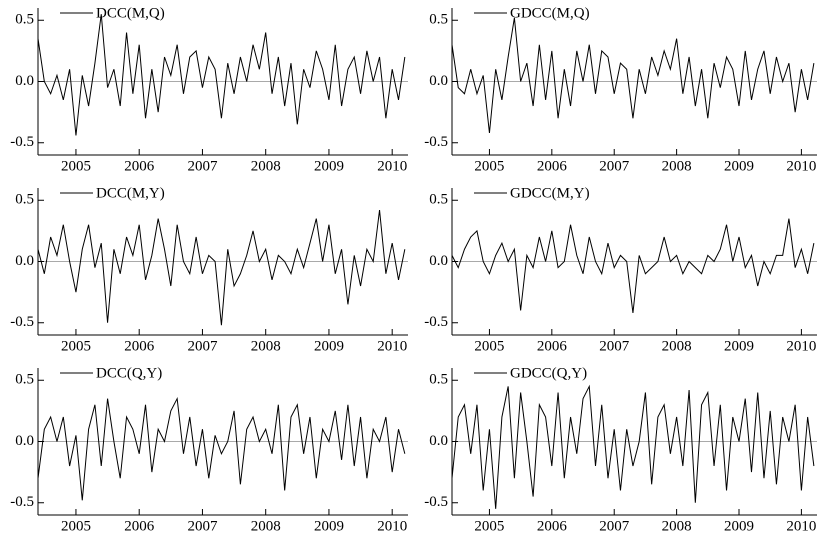 The height and width of the screenshot is (537, 819). What do you see at coordinates (129, 373) in the screenshot?
I see `legend-label: DCC(Q,Y)` at bounding box center [129, 373].